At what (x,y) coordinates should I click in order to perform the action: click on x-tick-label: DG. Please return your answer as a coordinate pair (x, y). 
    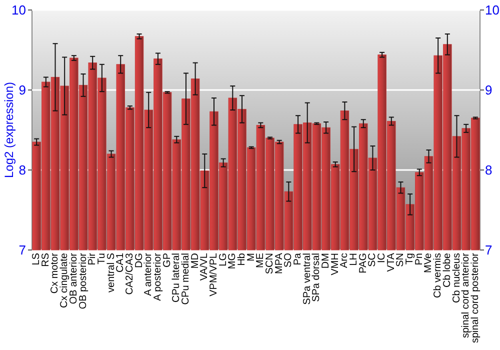
    Looking at the image, I should click on (139, 260).